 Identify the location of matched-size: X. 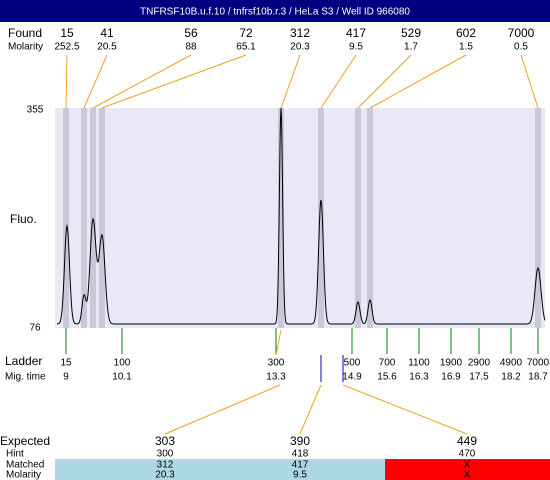
(467, 465).